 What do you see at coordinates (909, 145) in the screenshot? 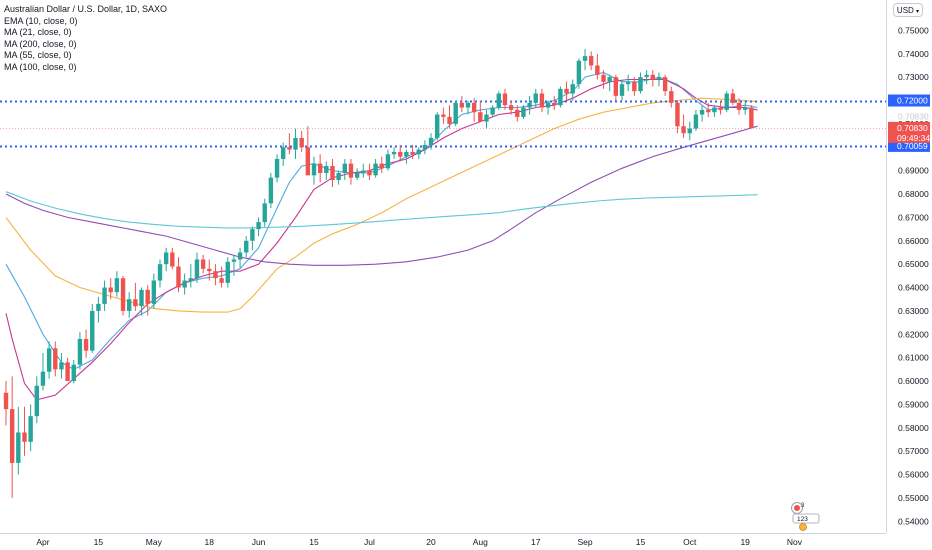
I see `level-price-badge` at bounding box center [909, 145].